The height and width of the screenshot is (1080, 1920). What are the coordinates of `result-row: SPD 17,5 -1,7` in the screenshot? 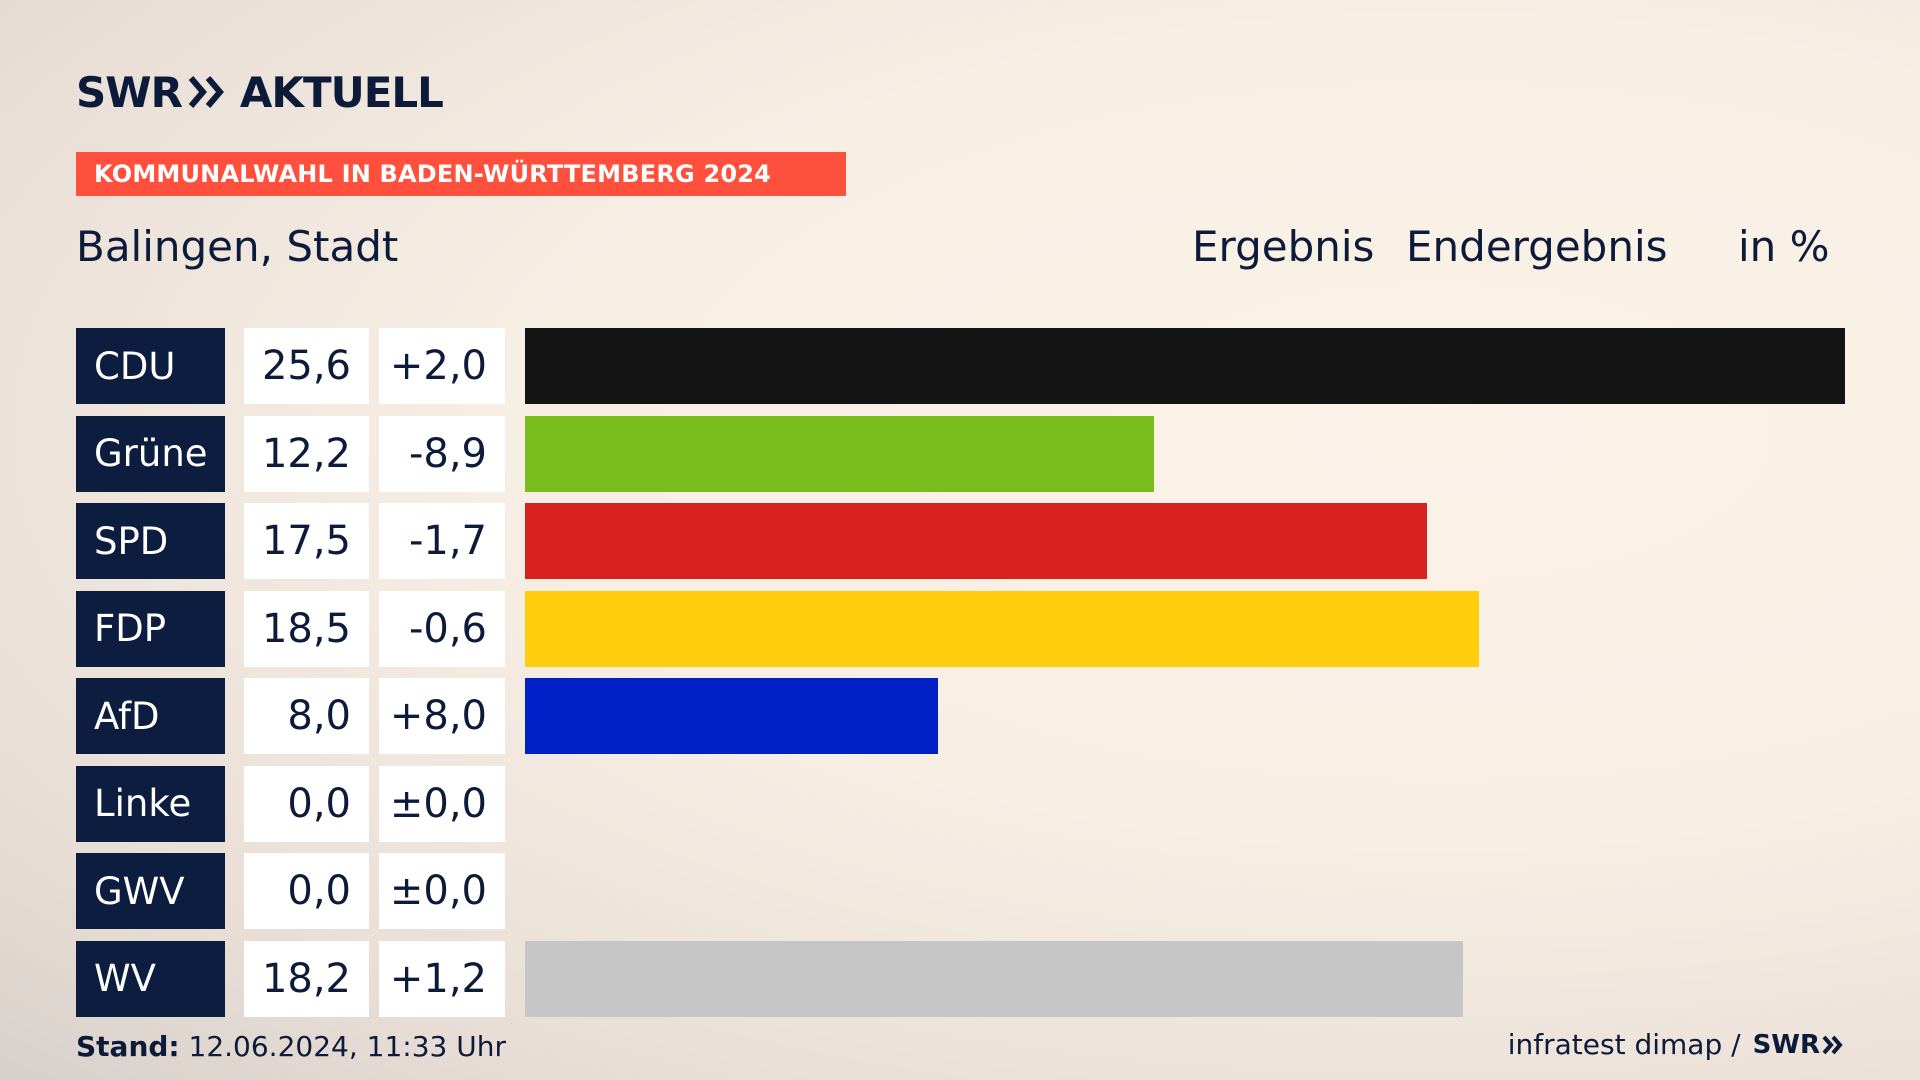 It's located at (961, 541).